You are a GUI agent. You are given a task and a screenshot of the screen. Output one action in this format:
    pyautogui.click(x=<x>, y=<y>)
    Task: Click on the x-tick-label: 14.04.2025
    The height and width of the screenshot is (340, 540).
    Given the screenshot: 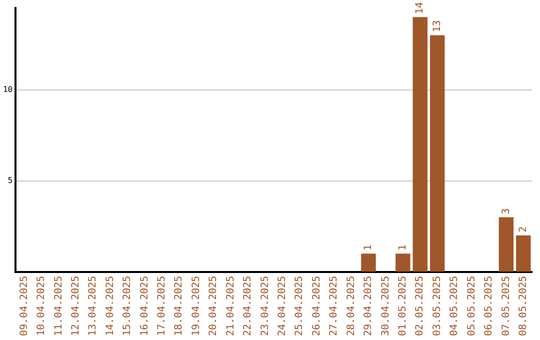 What is the action you would take?
    pyautogui.click(x=110, y=306)
    